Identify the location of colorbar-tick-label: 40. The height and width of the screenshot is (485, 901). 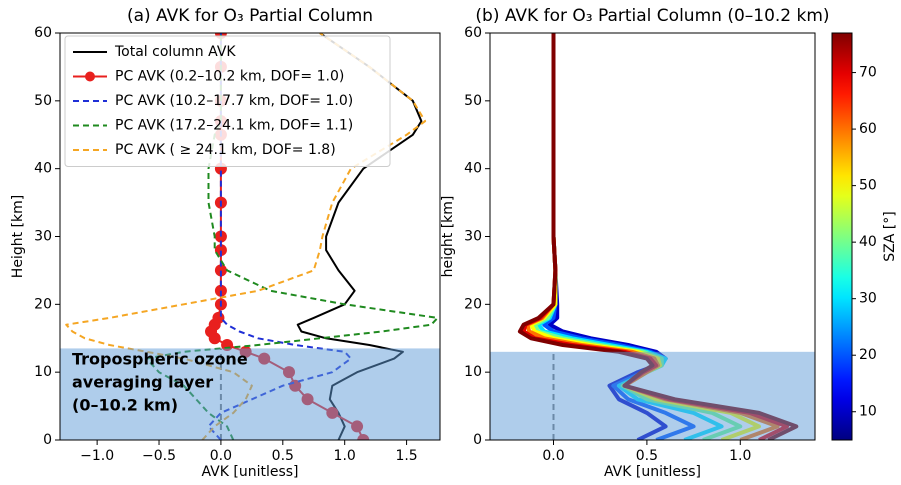
(868, 242).